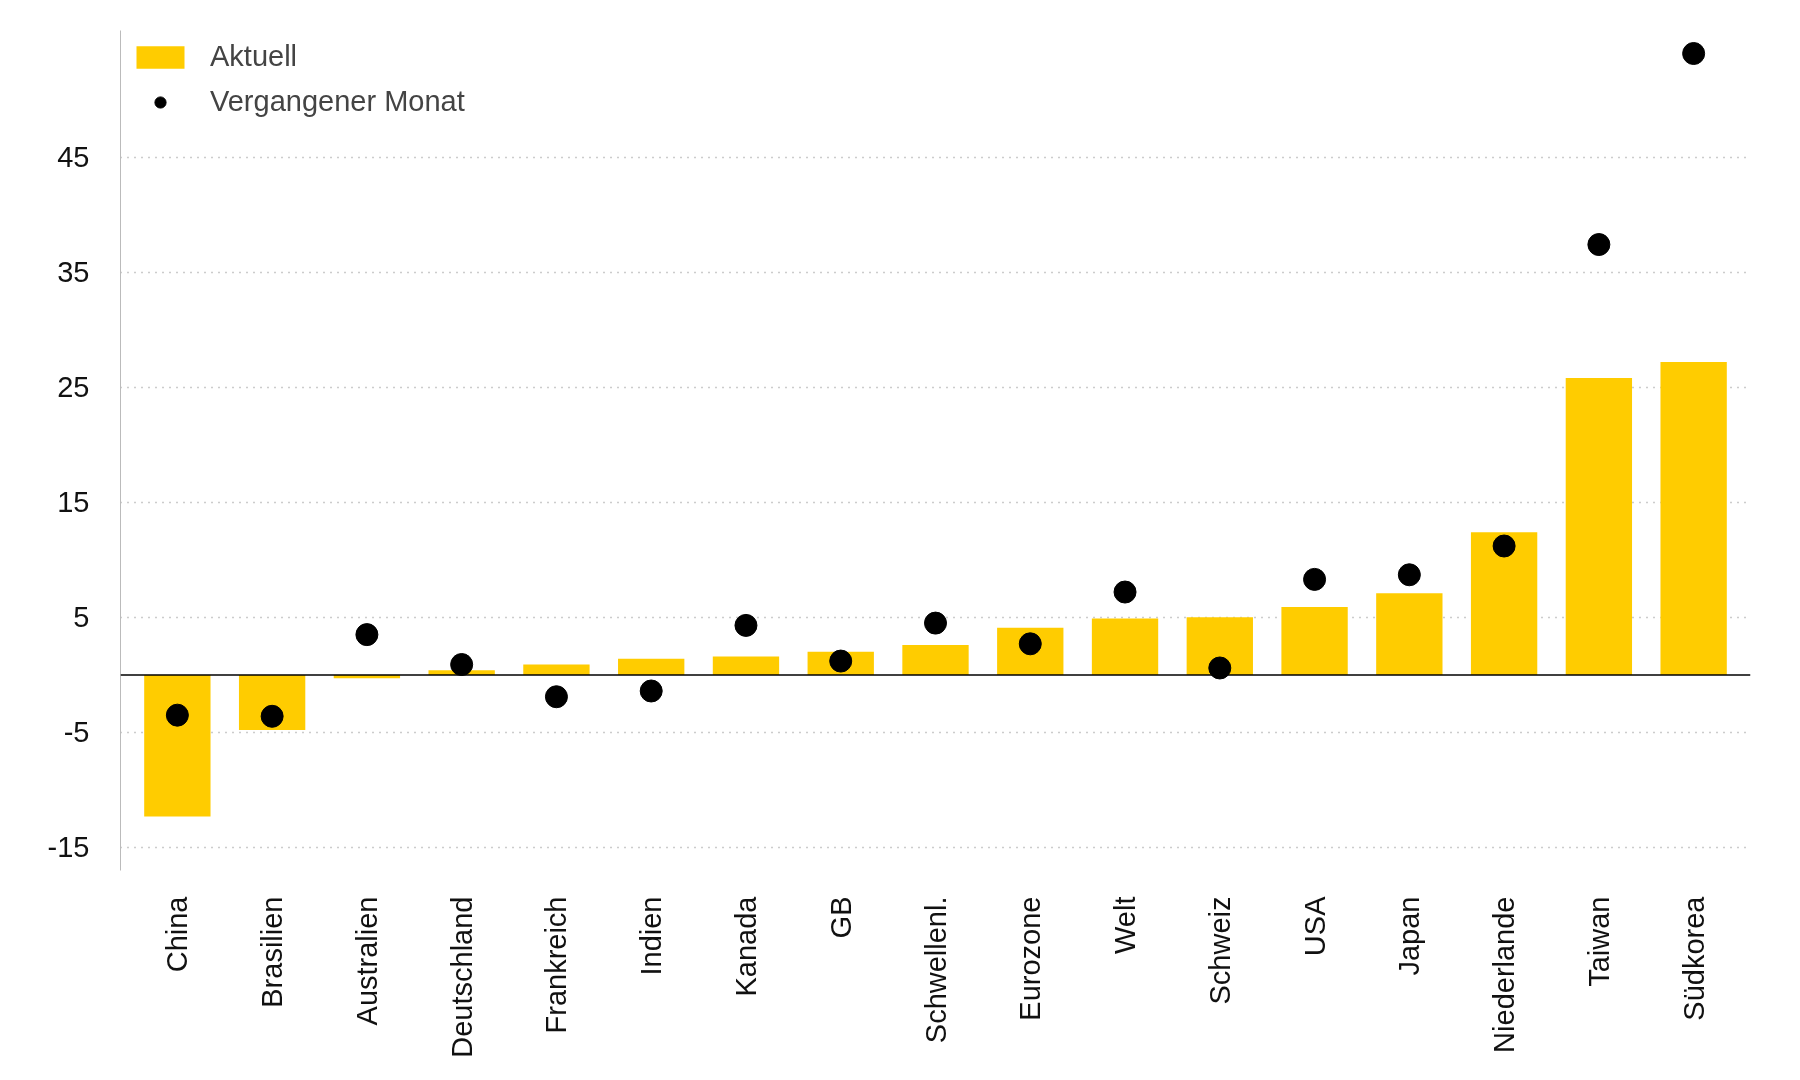 The height and width of the screenshot is (1080, 1800). Describe the element at coordinates (1598, 941) in the screenshot. I see `x-tick-label: Taiwan` at that location.